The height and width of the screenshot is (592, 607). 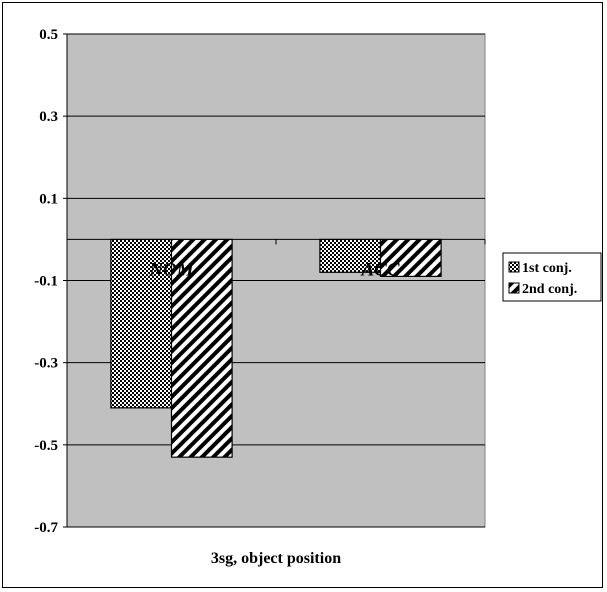 What do you see at coordinates (276, 558) in the screenshot?
I see `x-axis-label: 3sg, object position` at bounding box center [276, 558].